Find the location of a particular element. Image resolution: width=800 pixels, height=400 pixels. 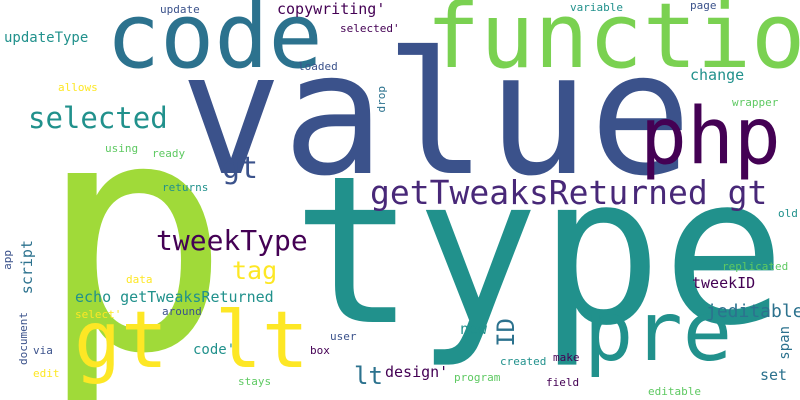

word-ID: ID is located at coordinates (506, 332).